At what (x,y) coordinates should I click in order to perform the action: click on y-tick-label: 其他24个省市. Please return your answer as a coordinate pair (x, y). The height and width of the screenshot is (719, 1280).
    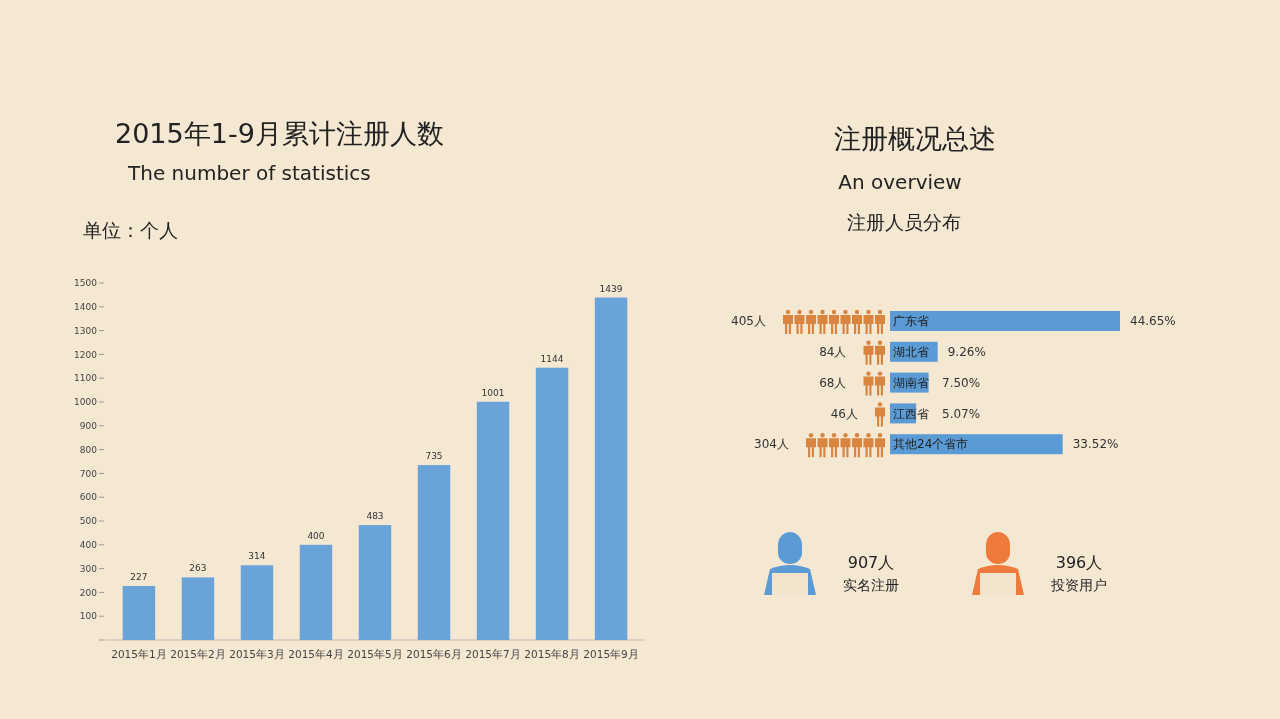
    Looking at the image, I should click on (931, 444).